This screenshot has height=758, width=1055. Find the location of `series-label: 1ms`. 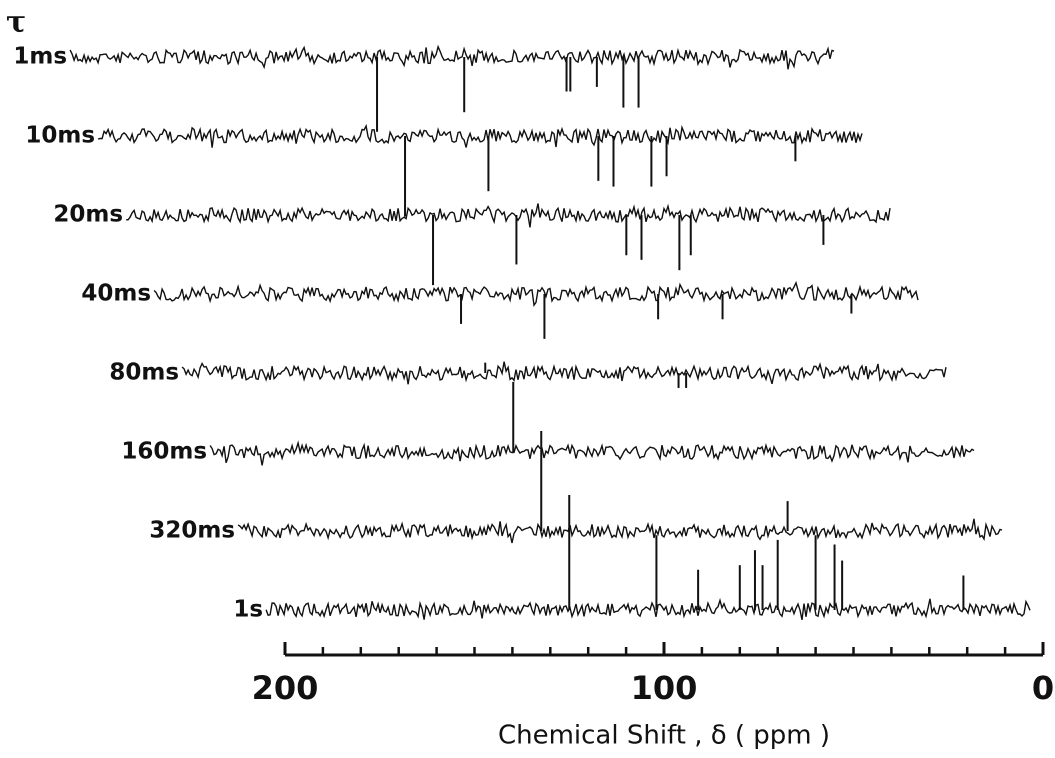

series-label: 1ms is located at coordinates (40, 57).